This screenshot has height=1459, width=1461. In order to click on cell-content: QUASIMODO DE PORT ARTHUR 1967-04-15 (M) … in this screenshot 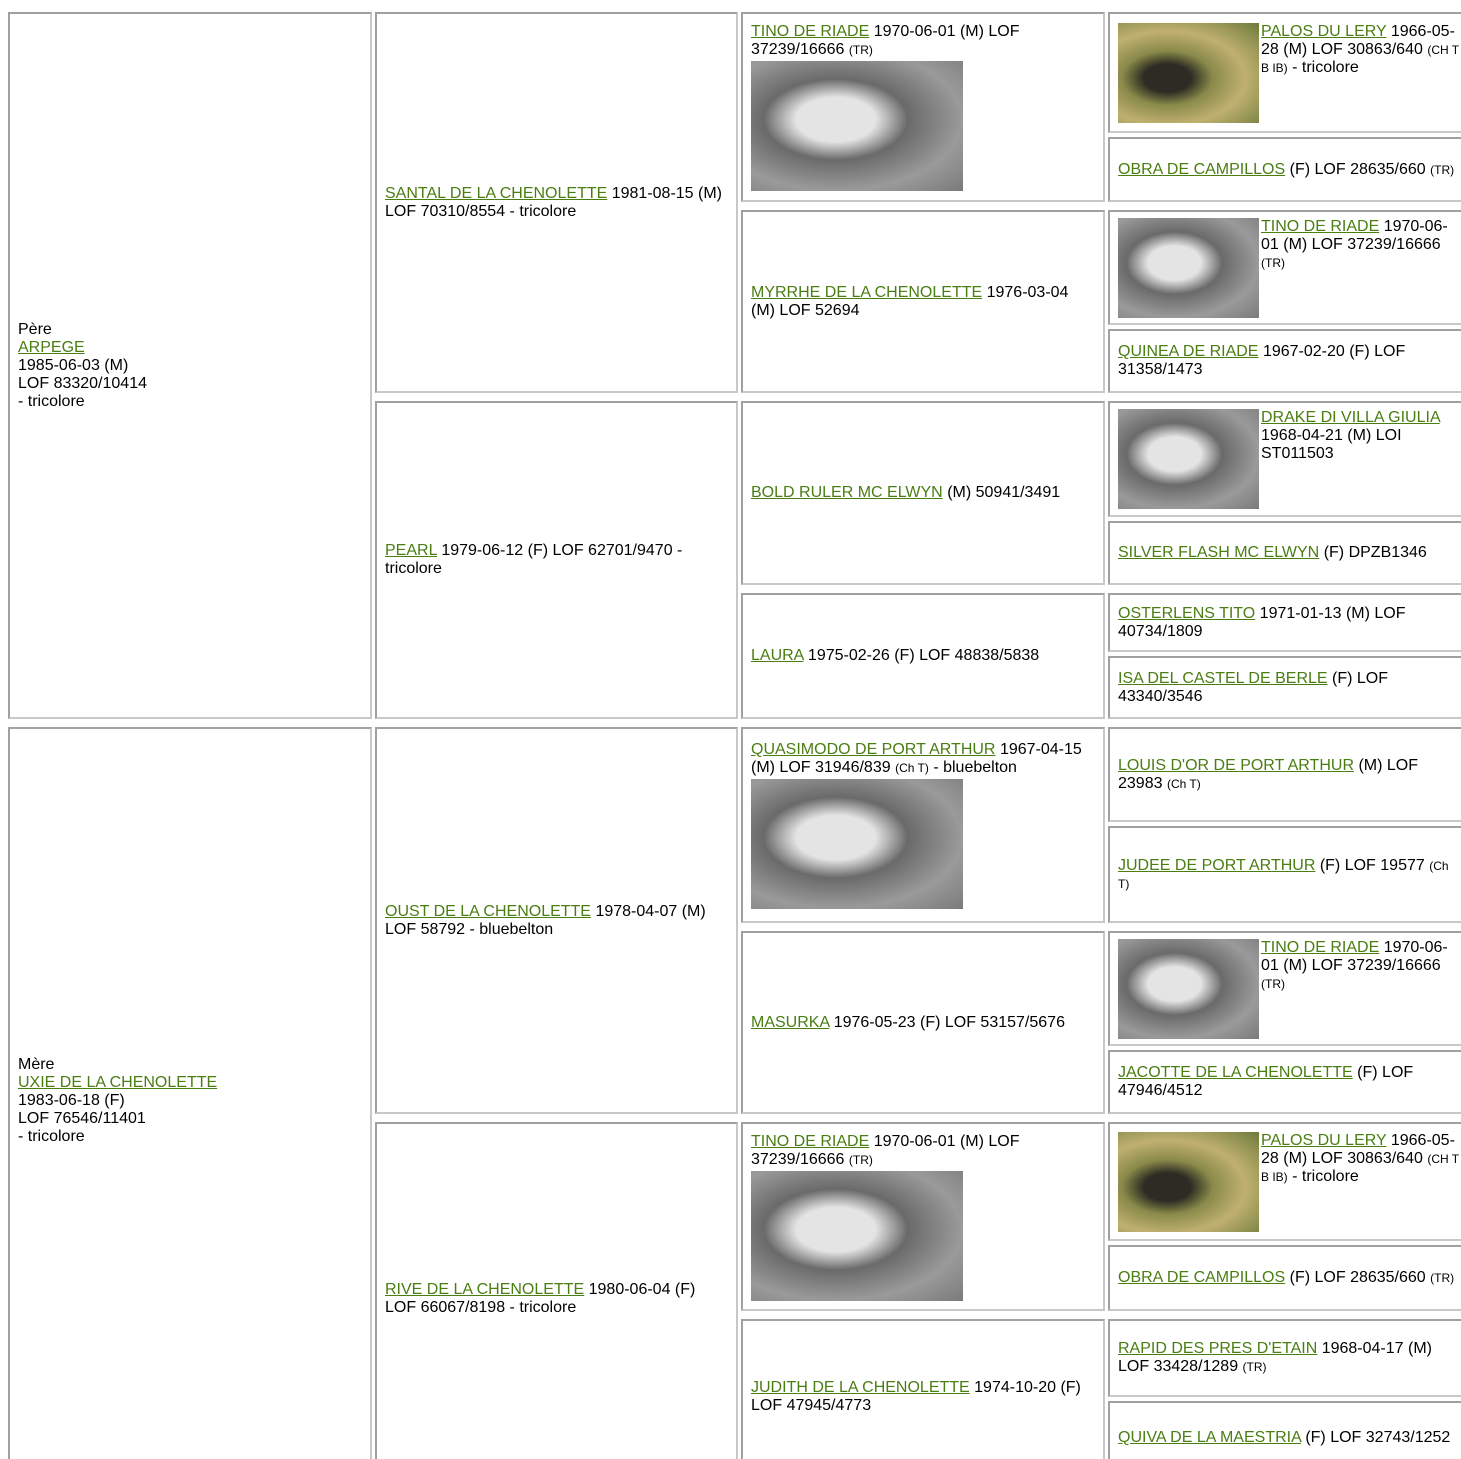, I will do `click(923, 825)`.